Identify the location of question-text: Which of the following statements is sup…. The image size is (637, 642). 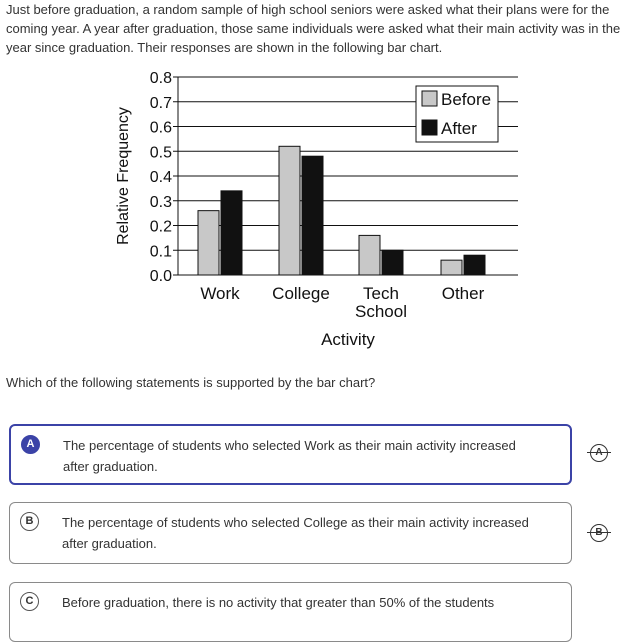
(191, 382).